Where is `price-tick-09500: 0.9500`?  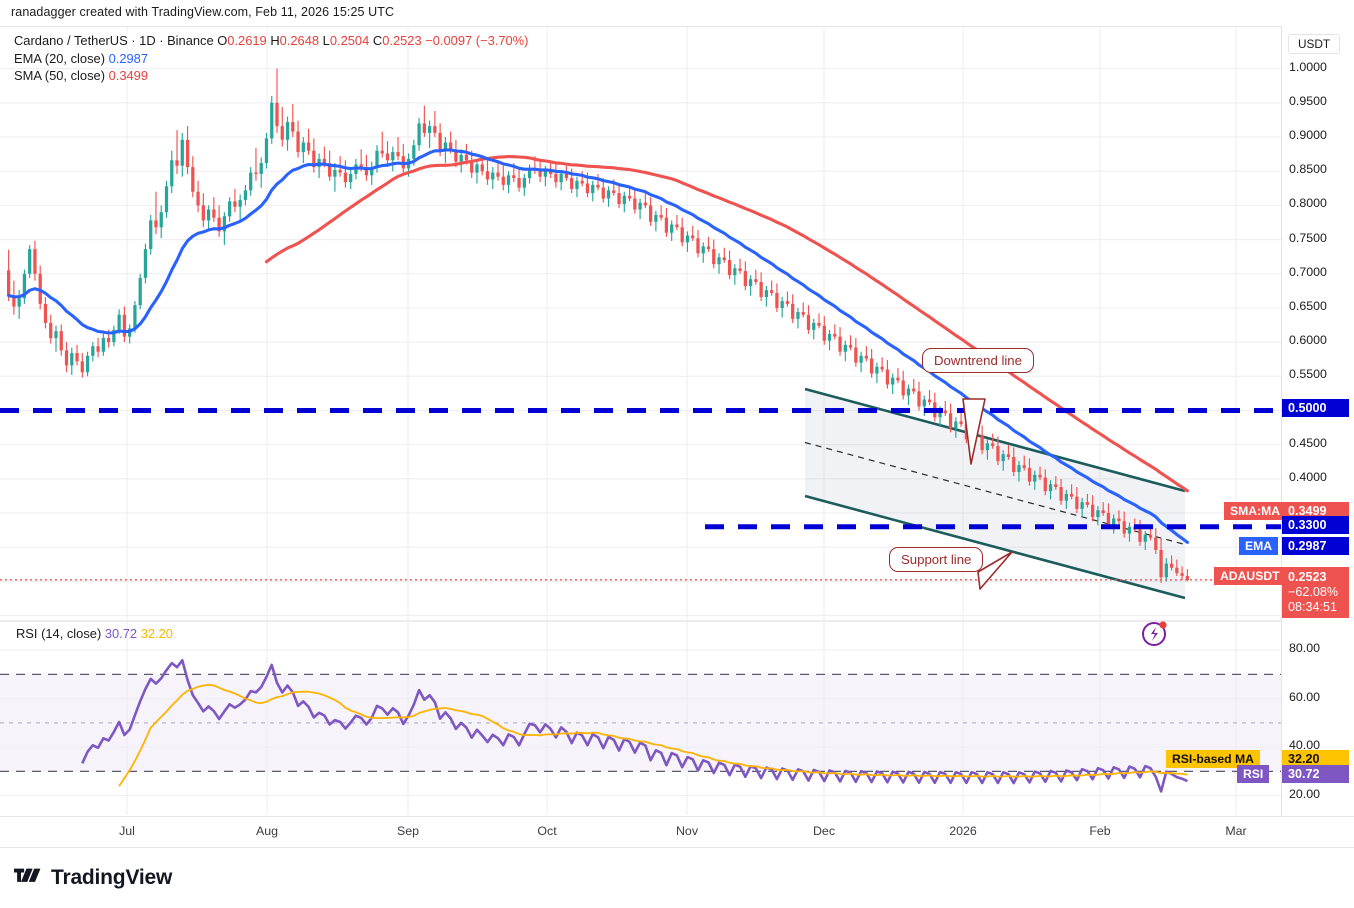
price-tick-09500: 0.9500 is located at coordinates (1308, 100).